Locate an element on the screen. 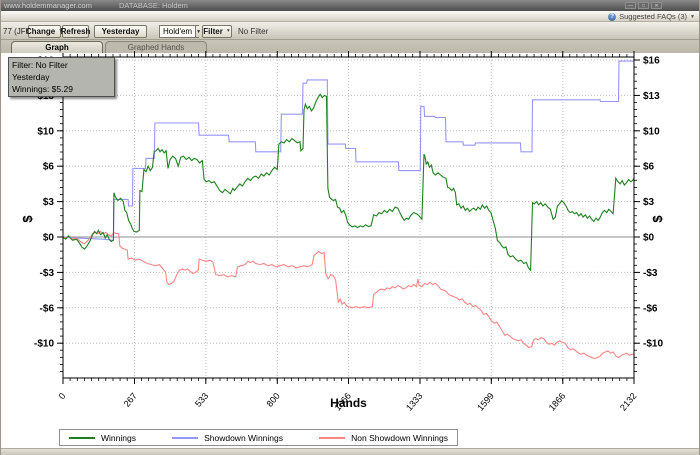  game-type-value: Hold'em is located at coordinates (178, 31).